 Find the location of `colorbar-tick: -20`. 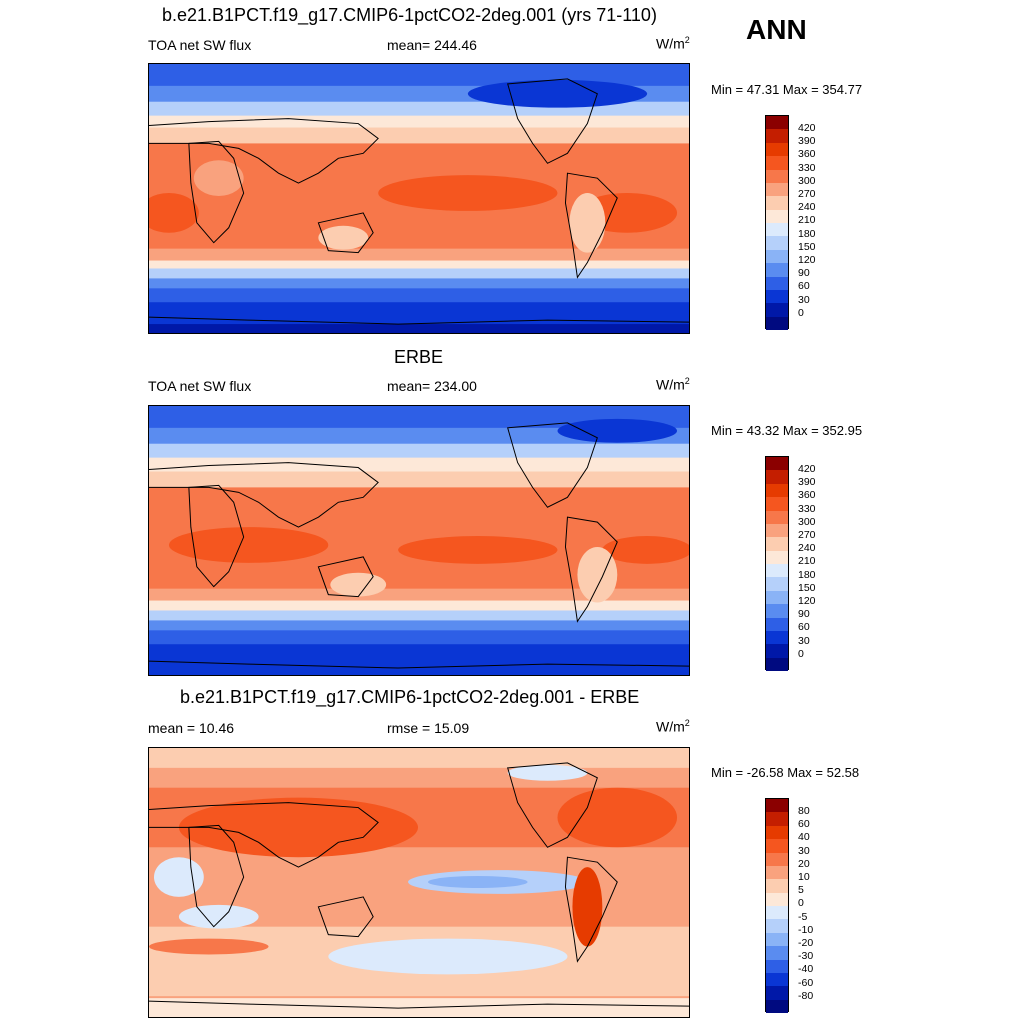

colorbar-tick: -20 is located at coordinates (806, 943).